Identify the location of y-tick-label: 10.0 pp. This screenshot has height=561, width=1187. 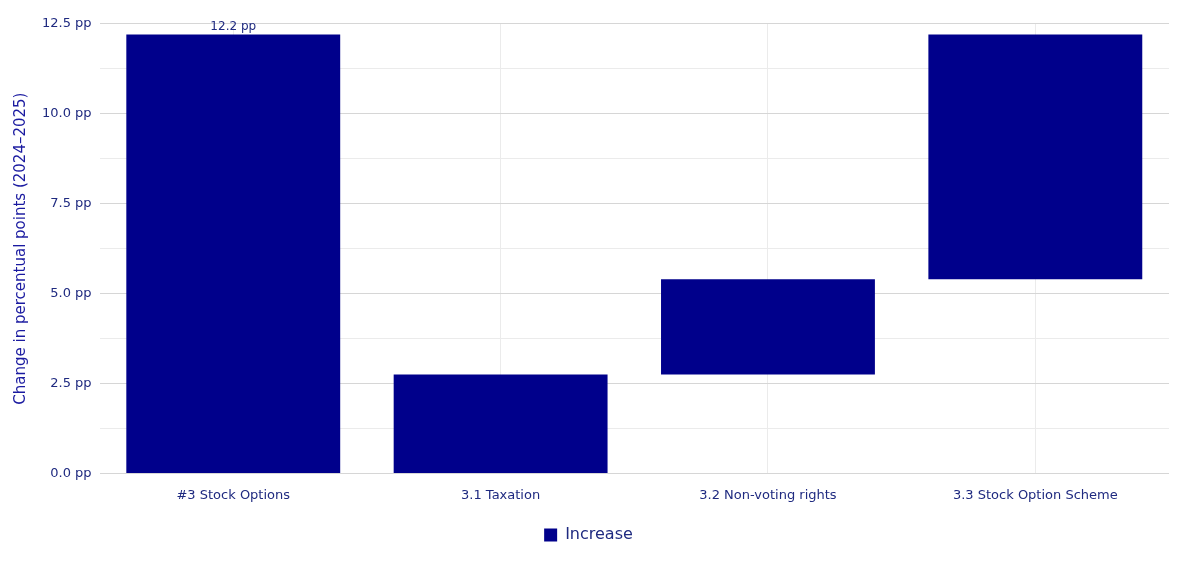
(66, 113).